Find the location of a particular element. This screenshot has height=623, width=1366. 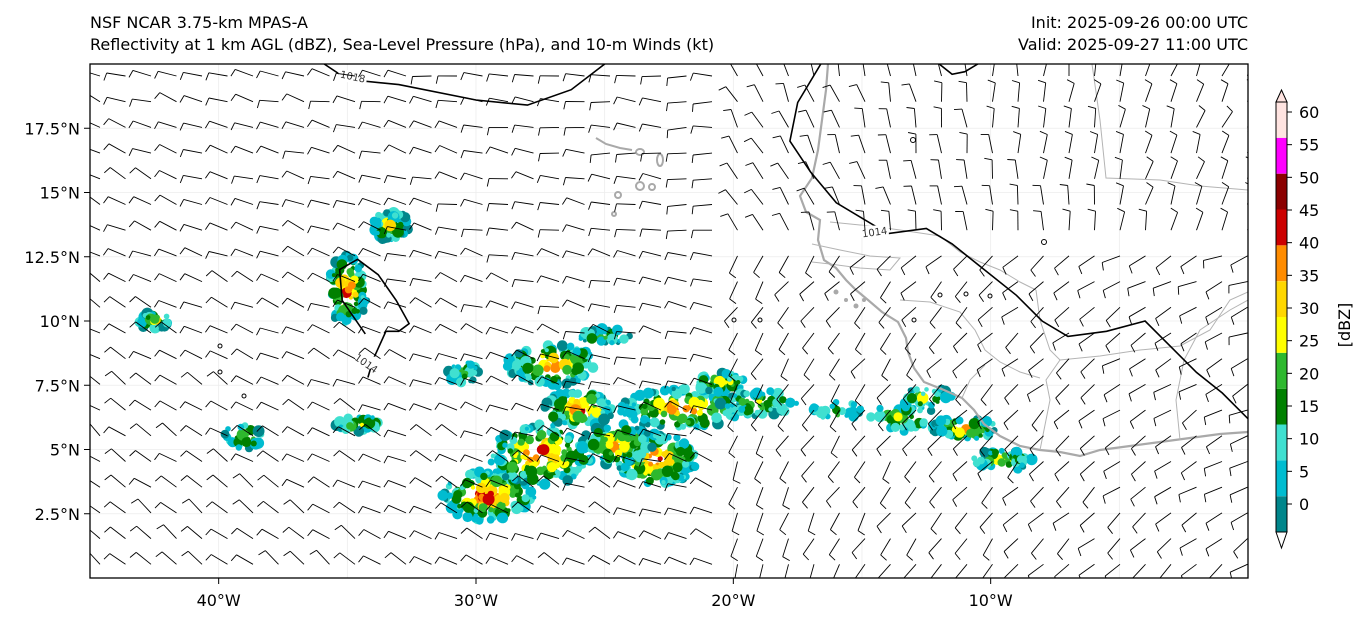

colorbar-tick-label: 20 is located at coordinates (1309, 373).